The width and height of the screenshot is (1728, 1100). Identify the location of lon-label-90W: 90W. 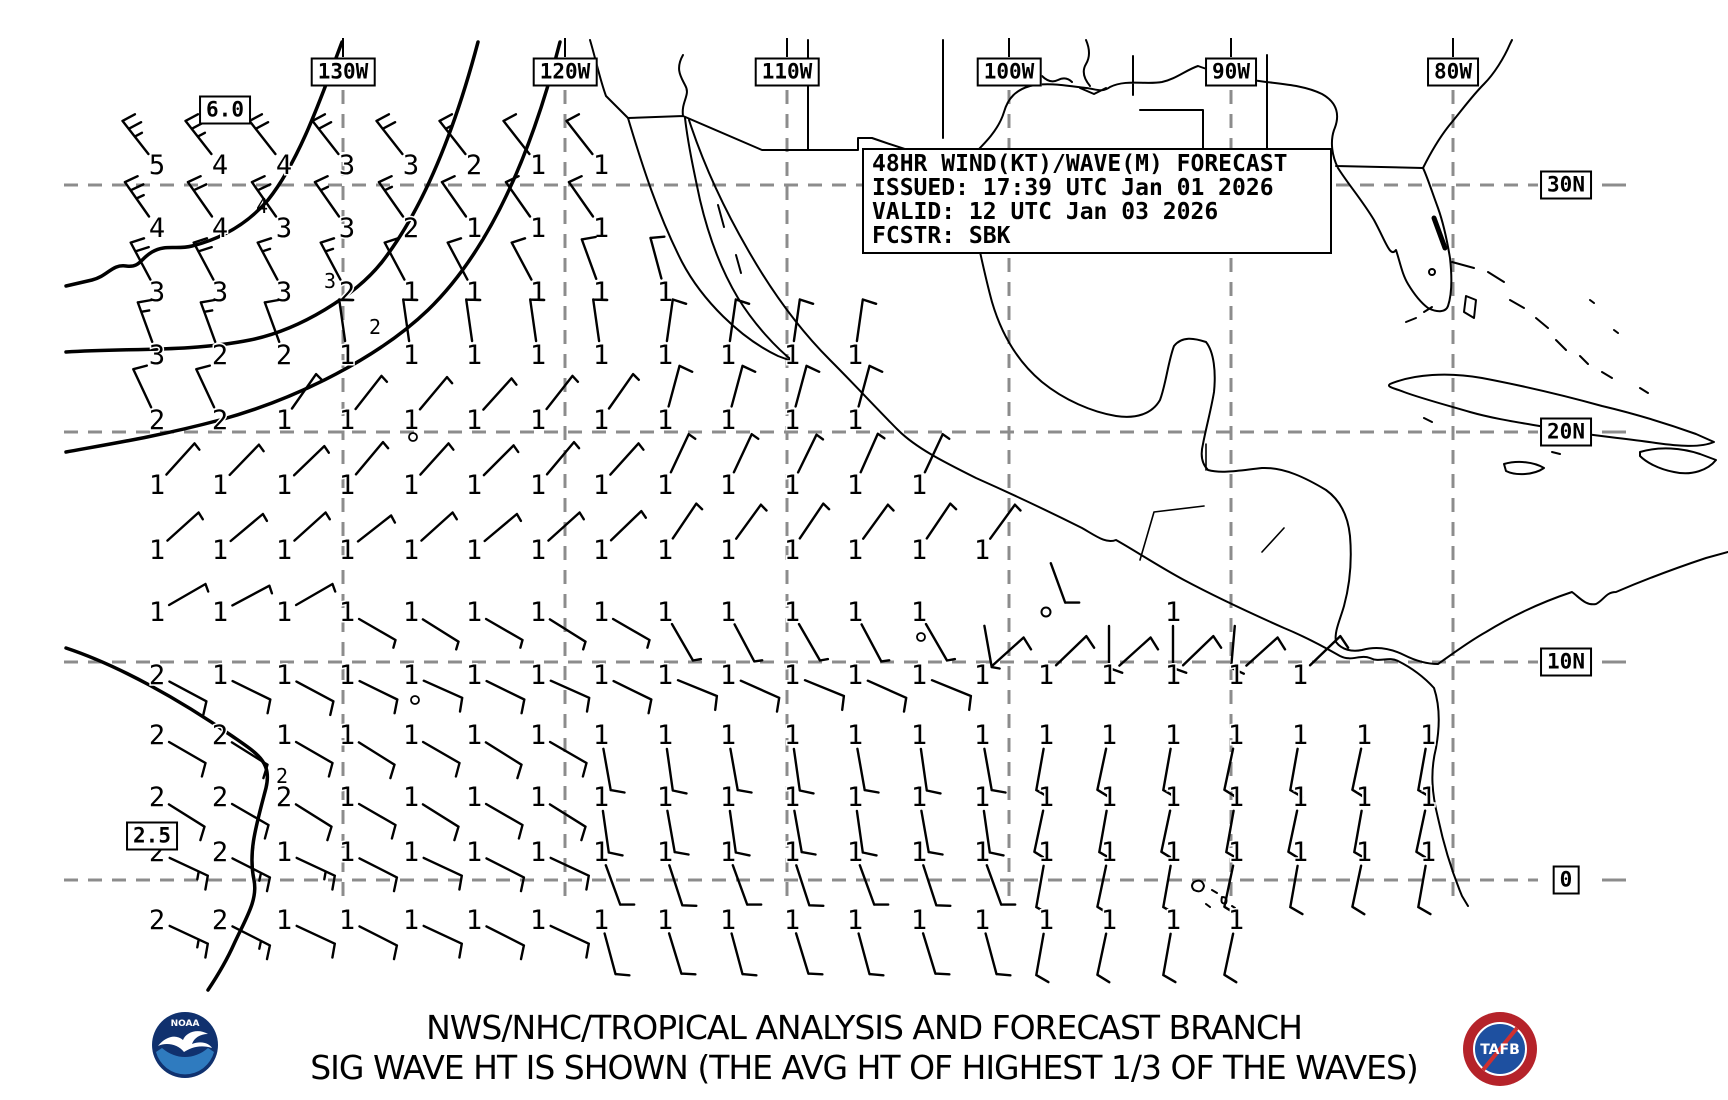
(1231, 72).